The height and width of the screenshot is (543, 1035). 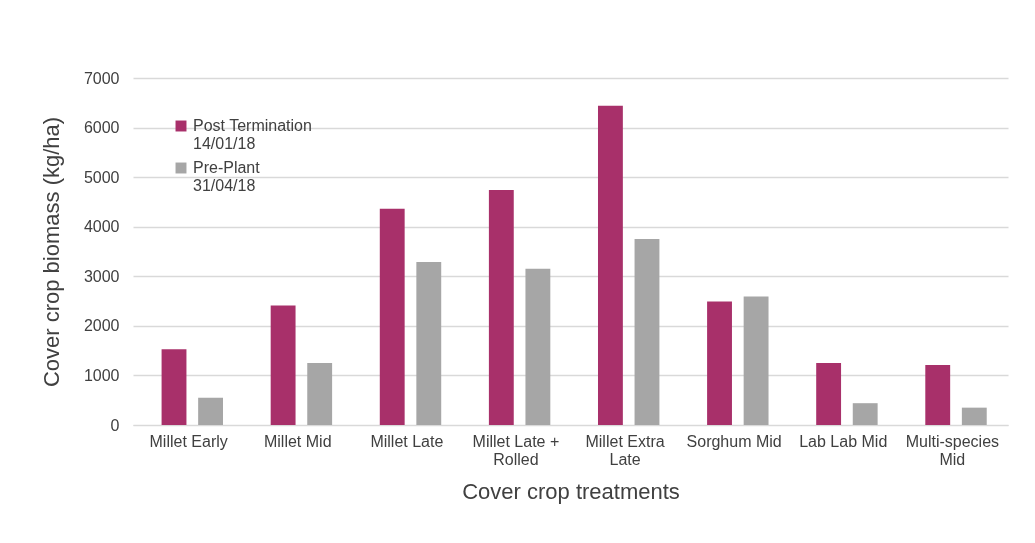 What do you see at coordinates (101, 276) in the screenshot?
I see `y-tick-label: 3000` at bounding box center [101, 276].